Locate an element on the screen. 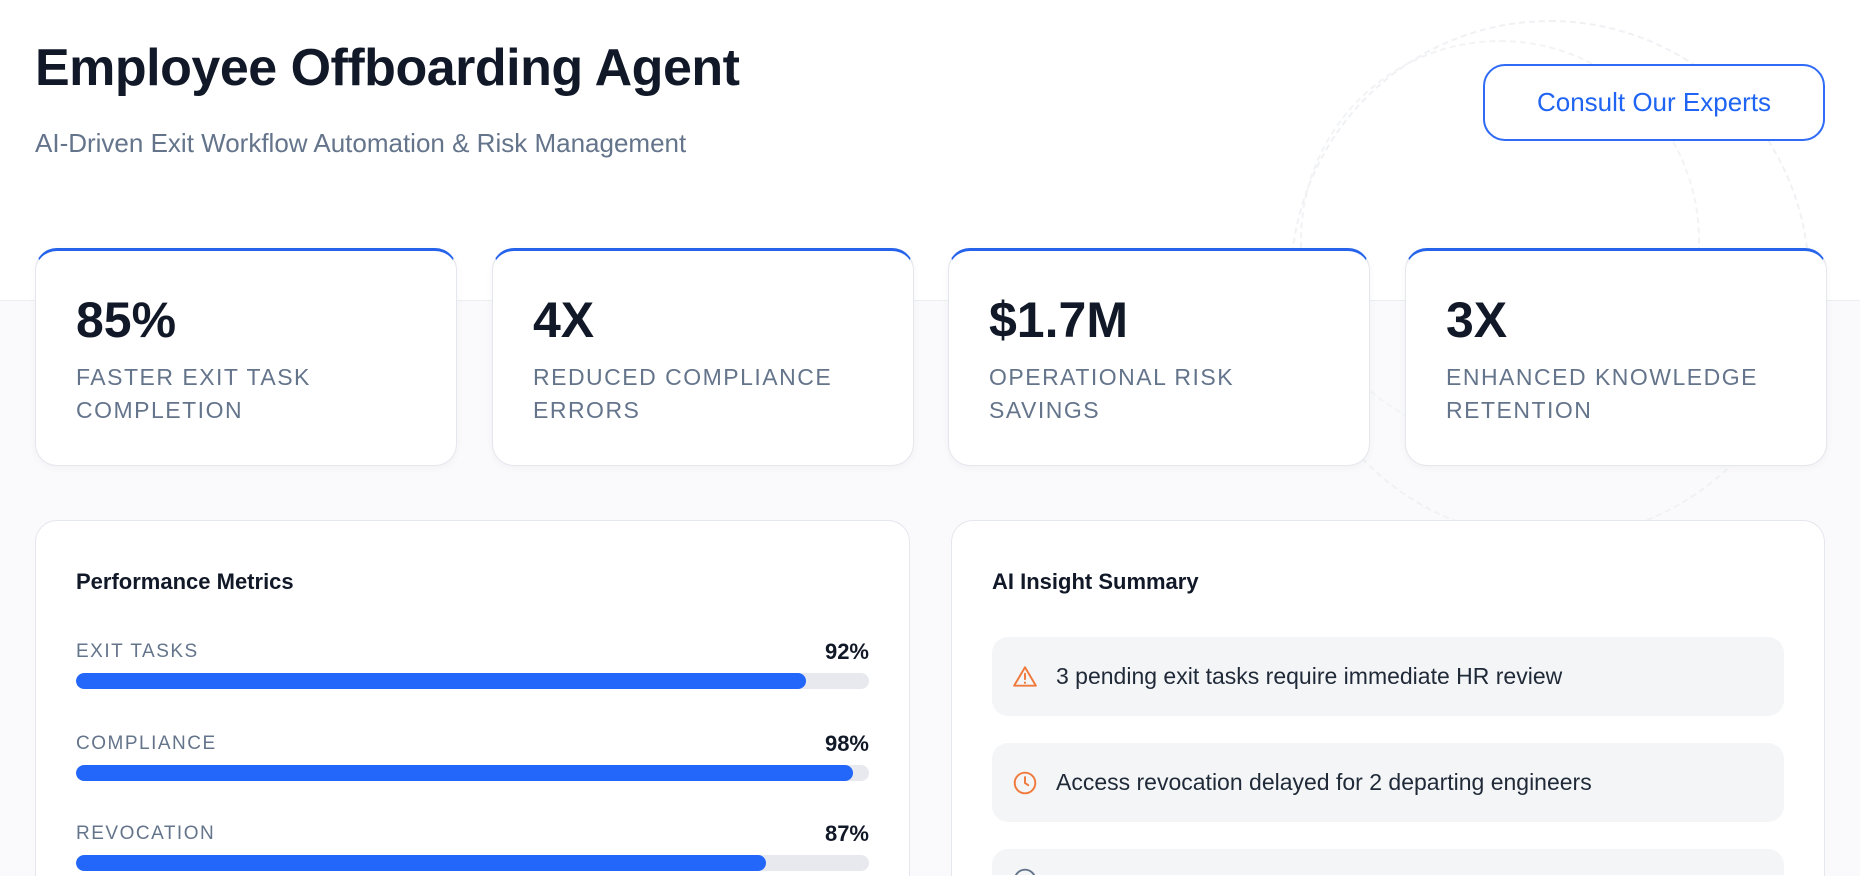 Image resolution: width=1860 pixels, height=876 pixels. metric-row: REVOCATION 87% is located at coordinates (472, 847).